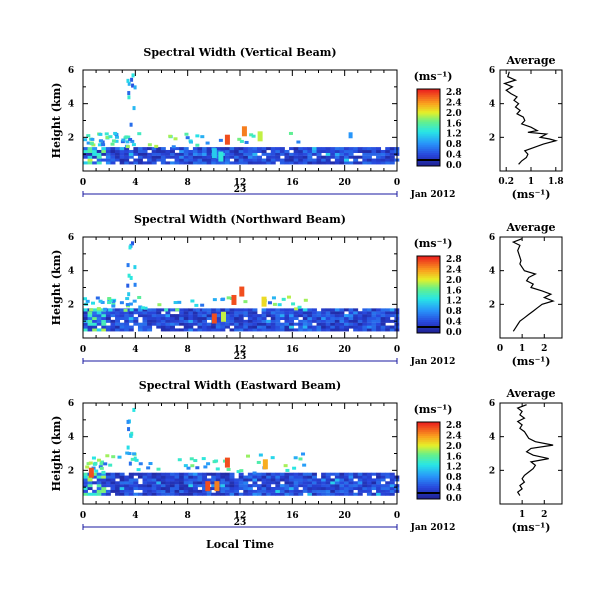 Image resolution: width=610 pixels, height=598 pixels. I want to click on average-x-label: (ms⁻¹), so click(531, 194).